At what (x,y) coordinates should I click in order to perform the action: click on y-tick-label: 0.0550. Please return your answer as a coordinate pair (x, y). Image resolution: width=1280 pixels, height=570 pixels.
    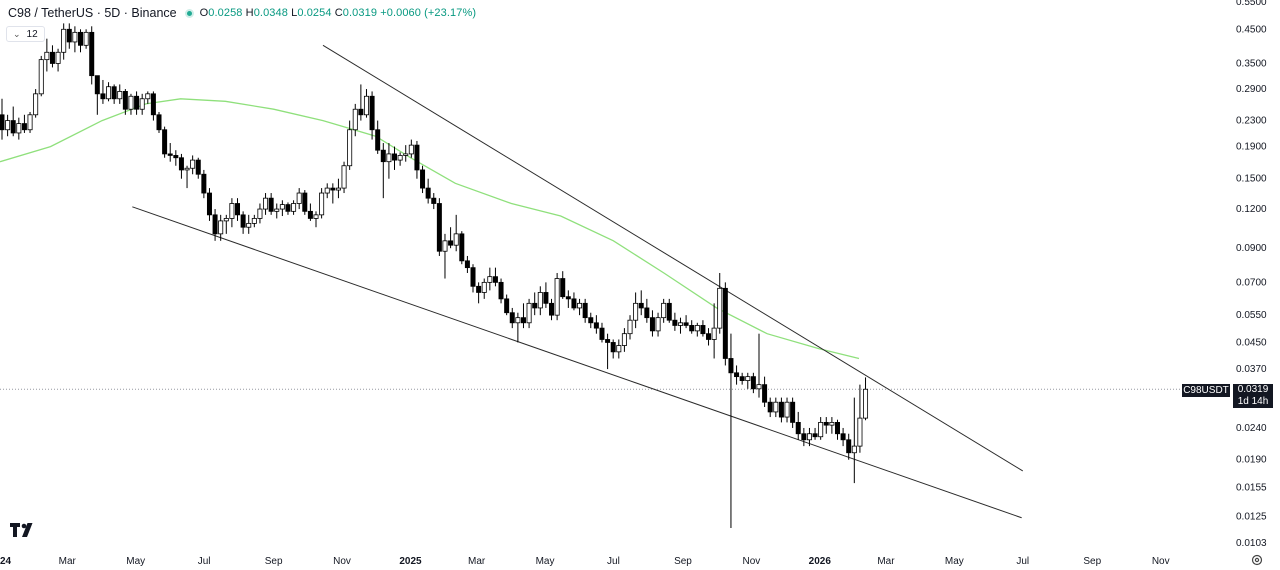
    Looking at the image, I should click on (1251, 315).